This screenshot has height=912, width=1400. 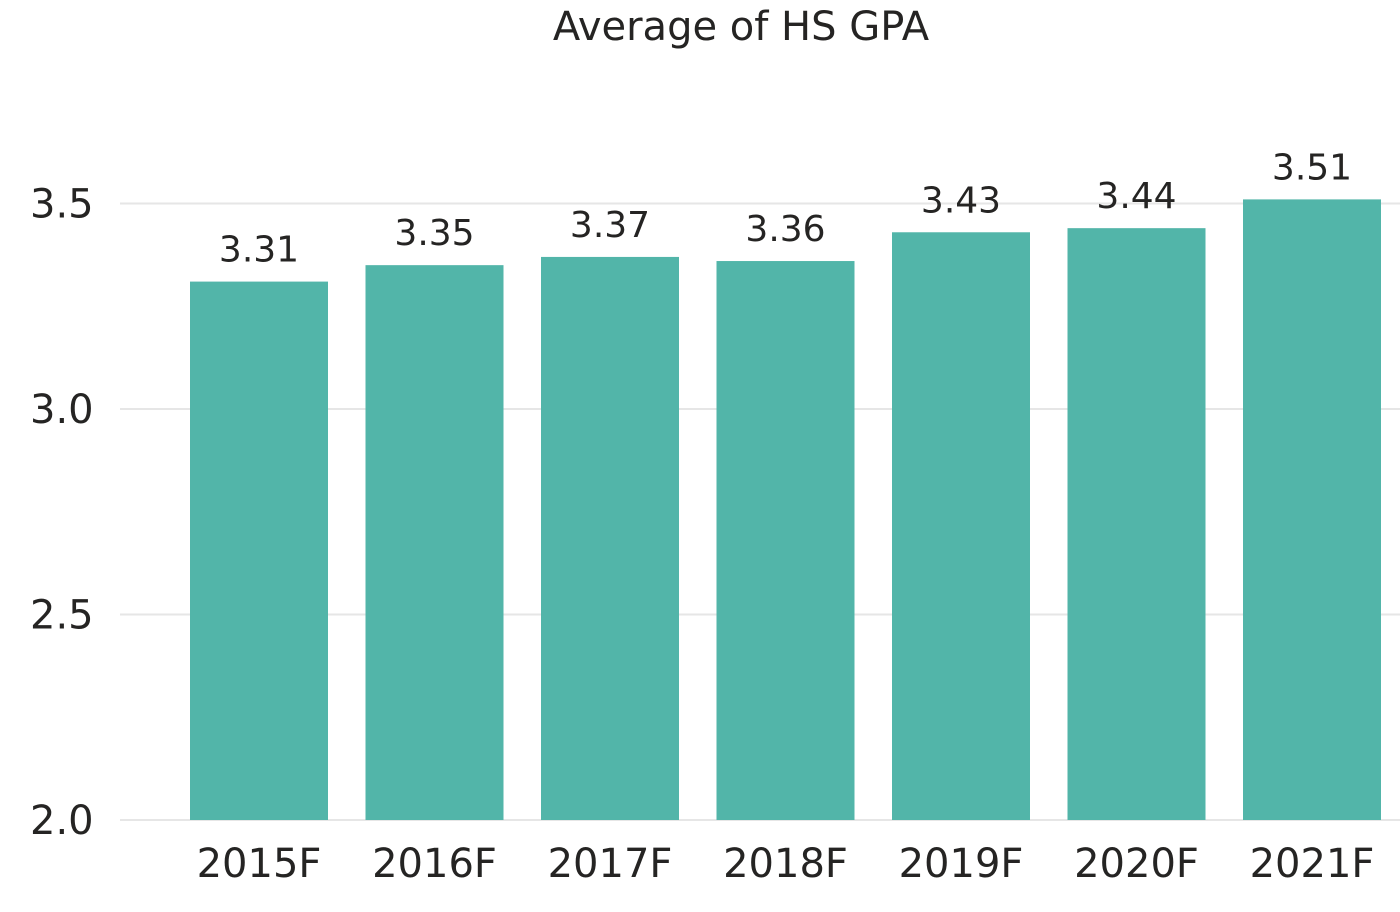 I want to click on data-label-2019F: 3.43, so click(x=961, y=200).